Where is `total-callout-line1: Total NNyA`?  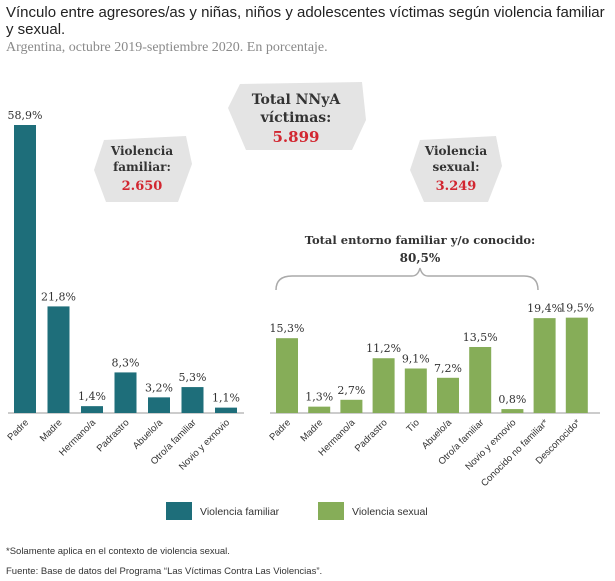
total-callout-line1: Total NNyA is located at coordinates (297, 100).